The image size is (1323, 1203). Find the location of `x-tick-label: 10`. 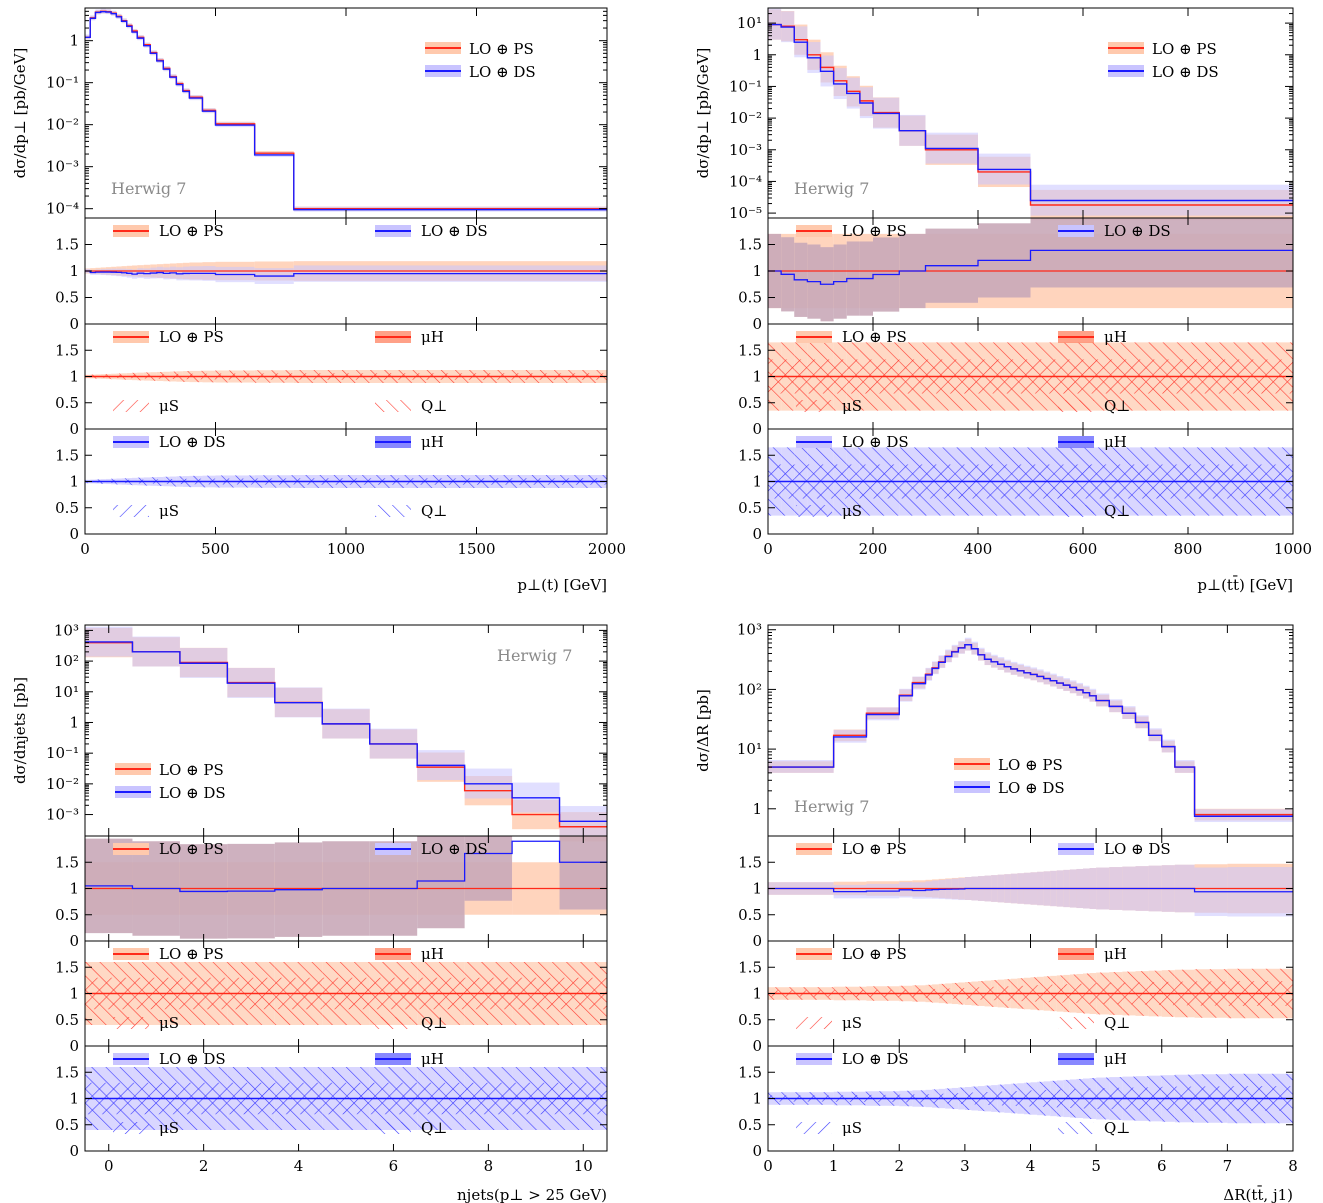

x-tick-label: 10 is located at coordinates (583, 1166).